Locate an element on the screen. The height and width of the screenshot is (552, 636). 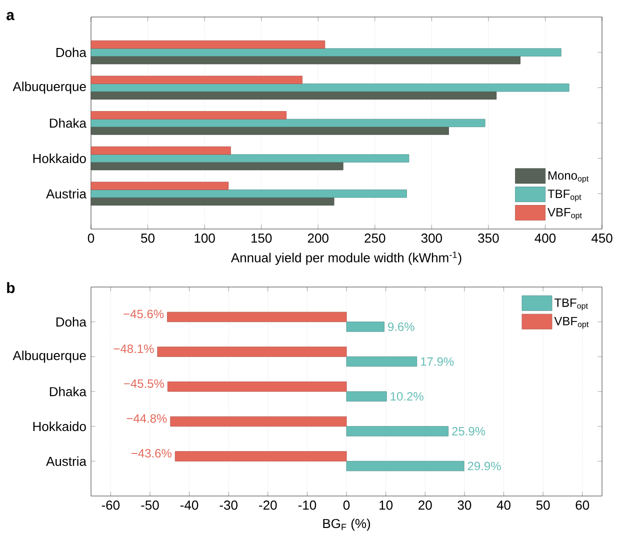
x-tick-label: -60 is located at coordinates (111, 505).